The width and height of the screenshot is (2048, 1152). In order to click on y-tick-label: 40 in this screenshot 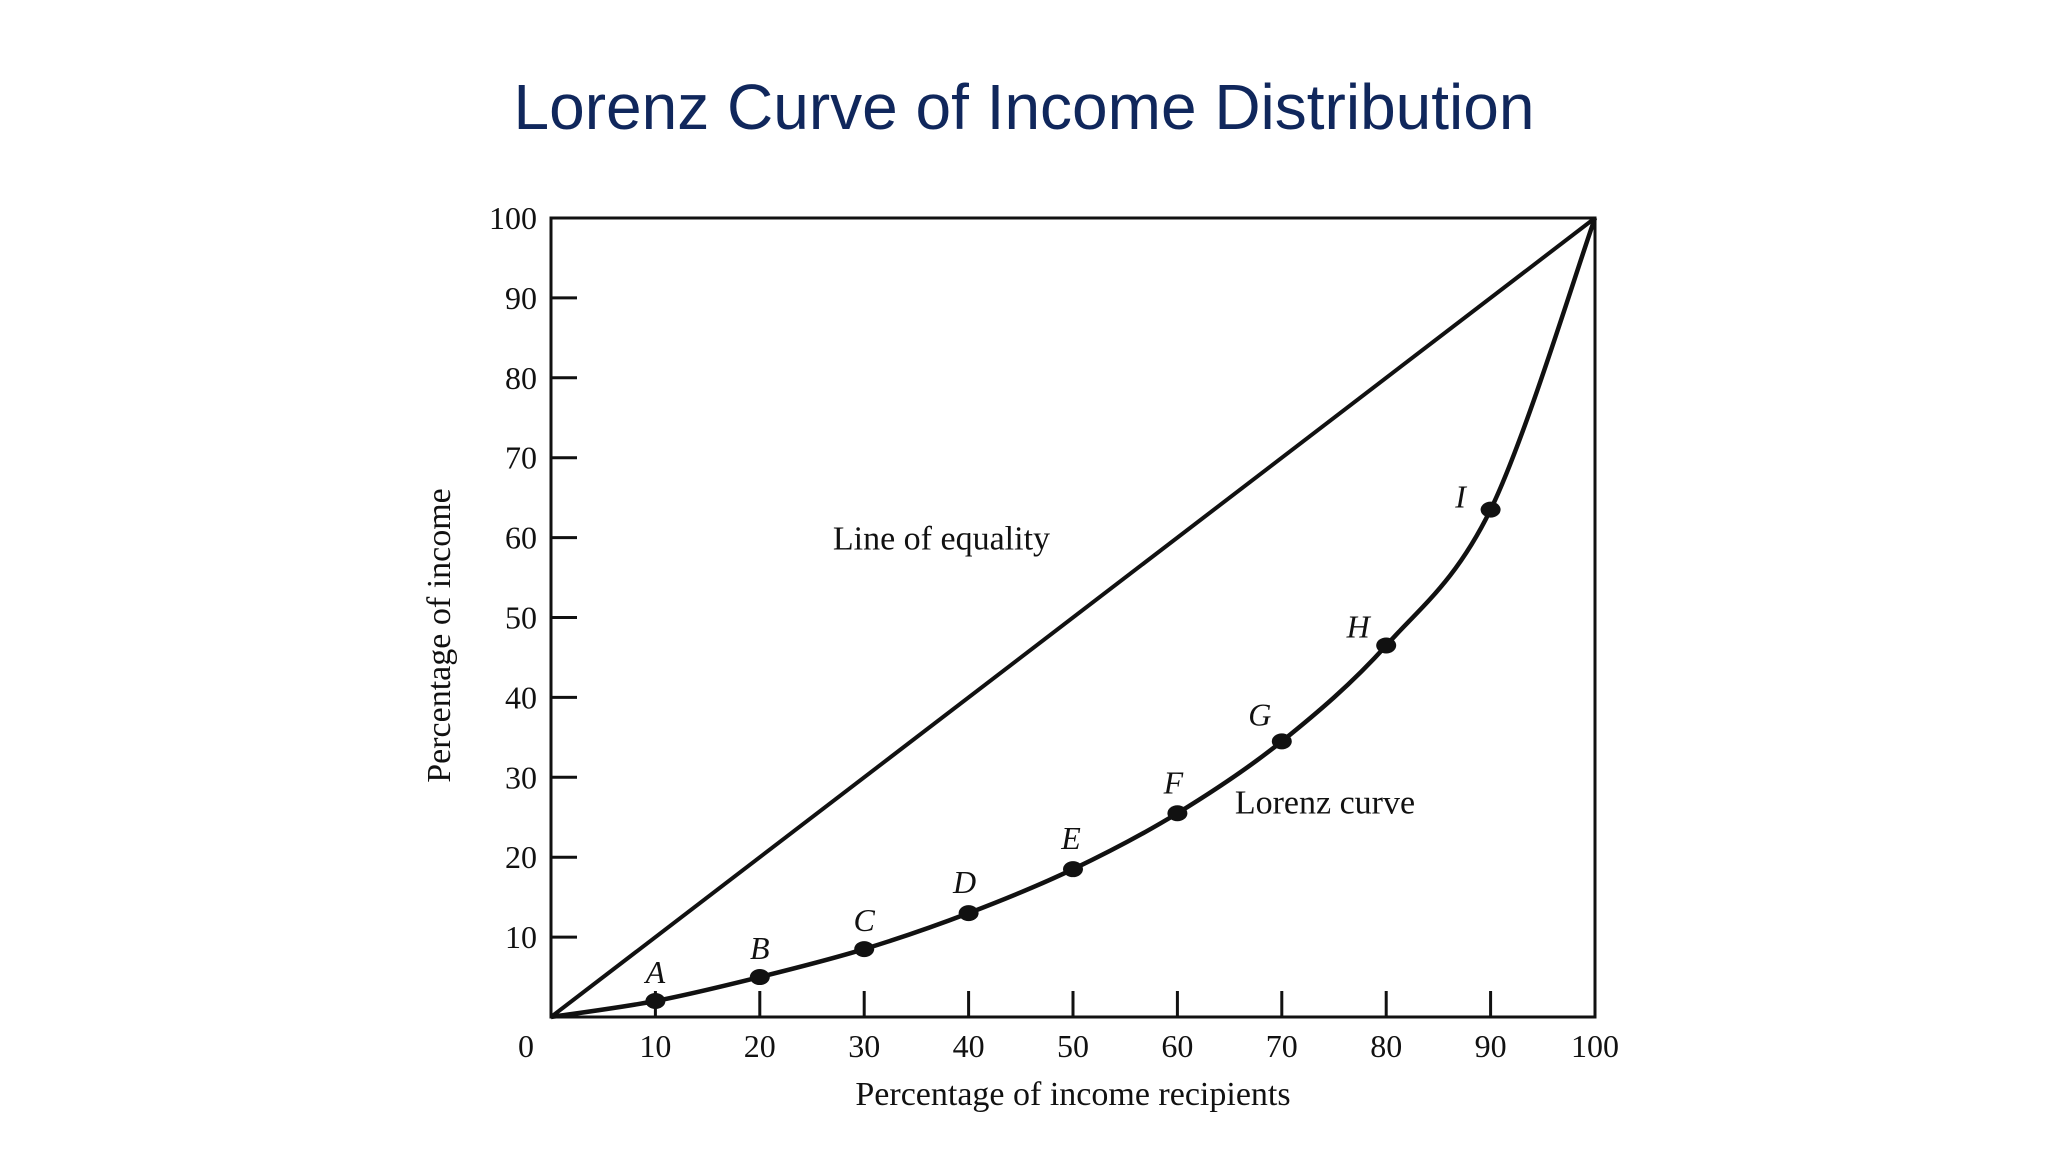, I will do `click(521, 697)`.